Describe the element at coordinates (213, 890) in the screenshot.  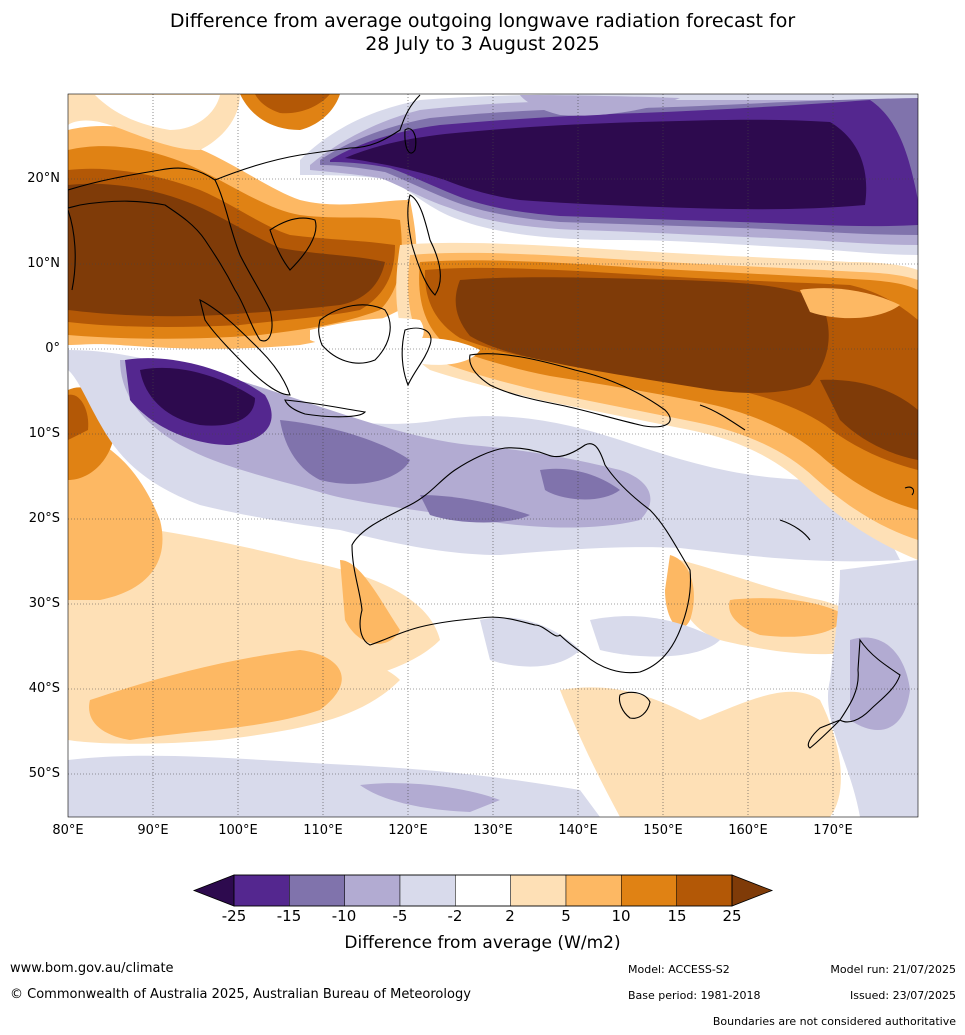
I see `colorbar-extend-low` at that location.